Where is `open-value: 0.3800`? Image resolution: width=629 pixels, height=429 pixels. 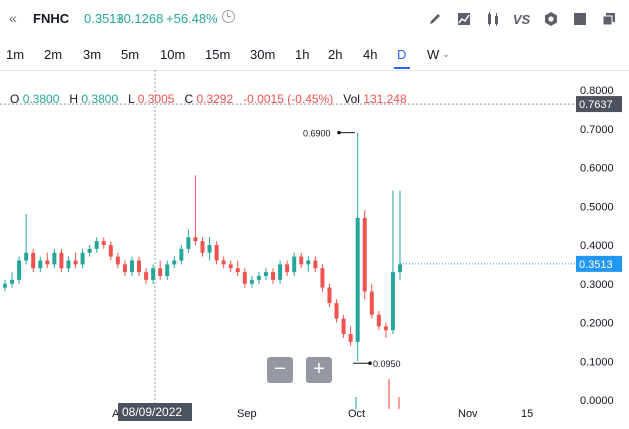
open-value: 0.3800 is located at coordinates (41, 99).